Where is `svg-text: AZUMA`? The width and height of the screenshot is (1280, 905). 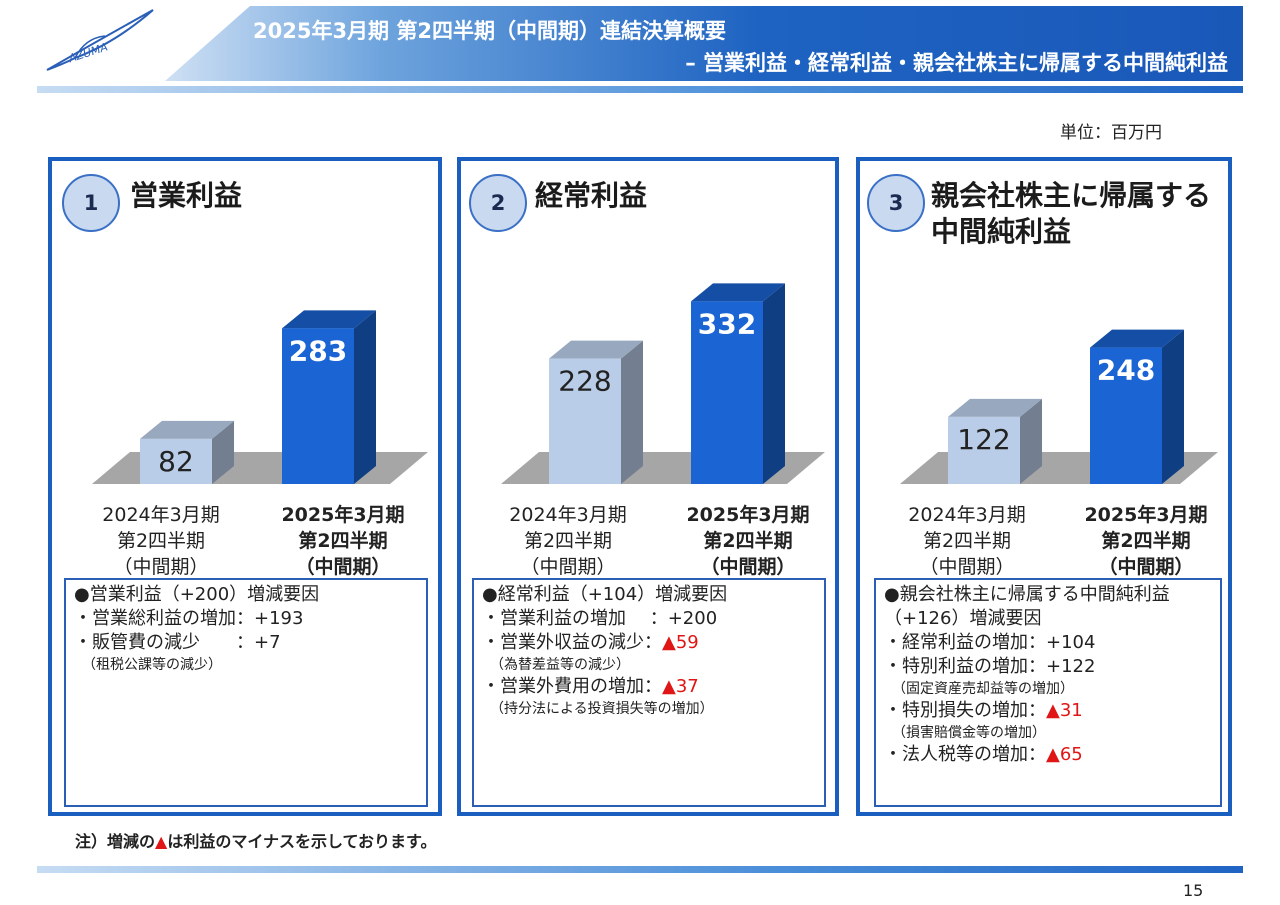 svg-text: AZUMA is located at coordinates (87, 52).